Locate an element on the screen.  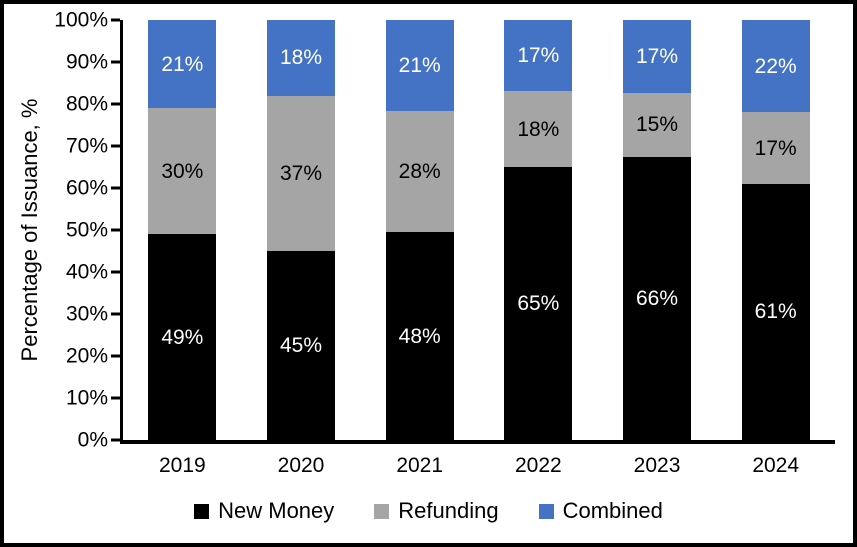
bar-segment-label: 49% is located at coordinates (182, 337).